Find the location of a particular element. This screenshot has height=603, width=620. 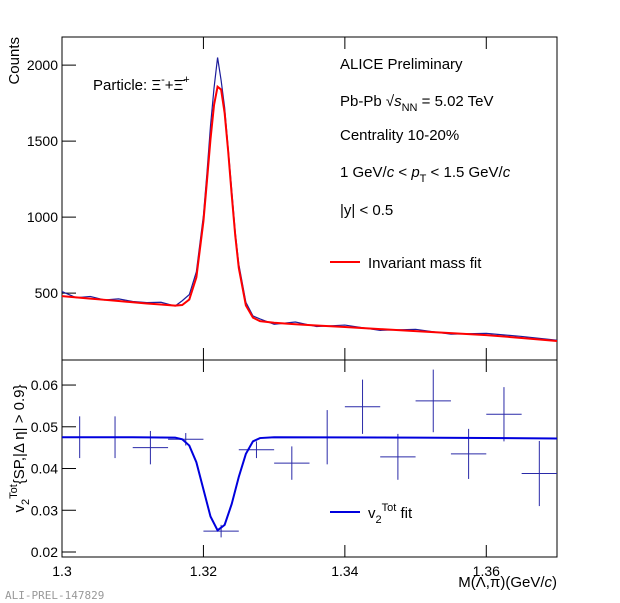

y-axis-label: Counts is located at coordinates (14, 61).